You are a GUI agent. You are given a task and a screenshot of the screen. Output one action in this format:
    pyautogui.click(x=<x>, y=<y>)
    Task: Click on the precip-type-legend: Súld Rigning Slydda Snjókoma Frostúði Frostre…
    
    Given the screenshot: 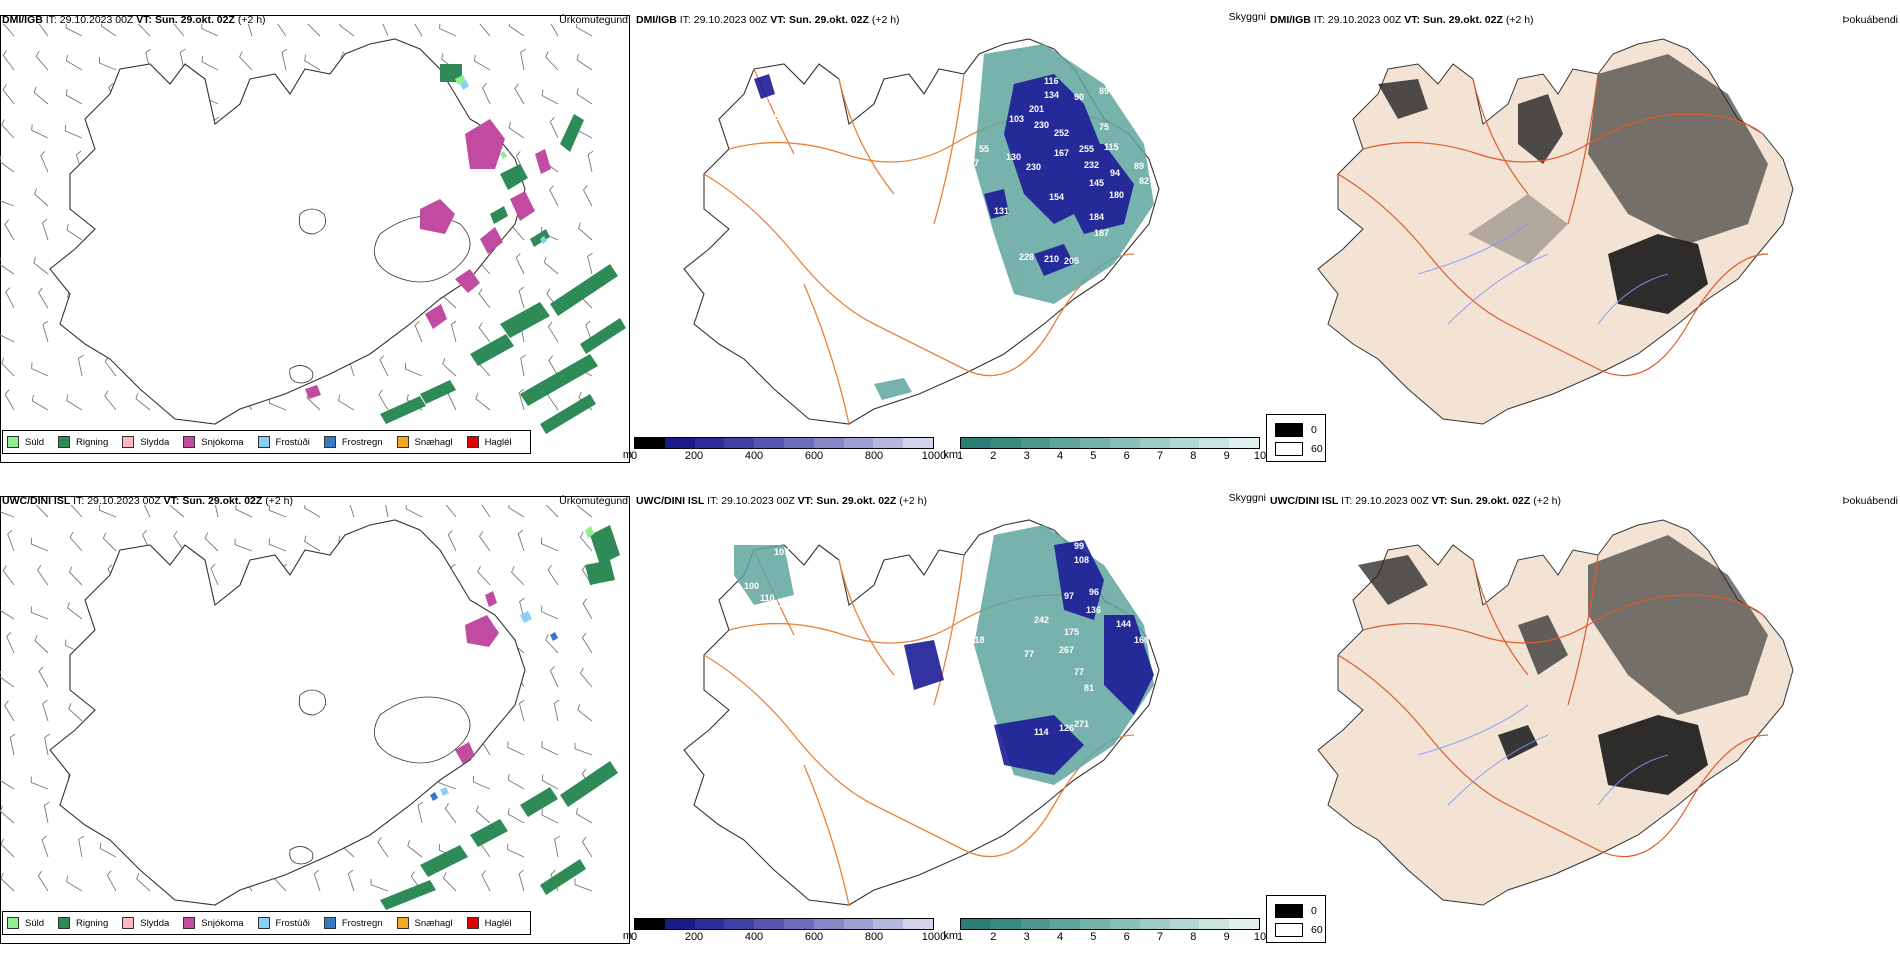 What is the action you would take?
    pyautogui.click(x=266, y=923)
    